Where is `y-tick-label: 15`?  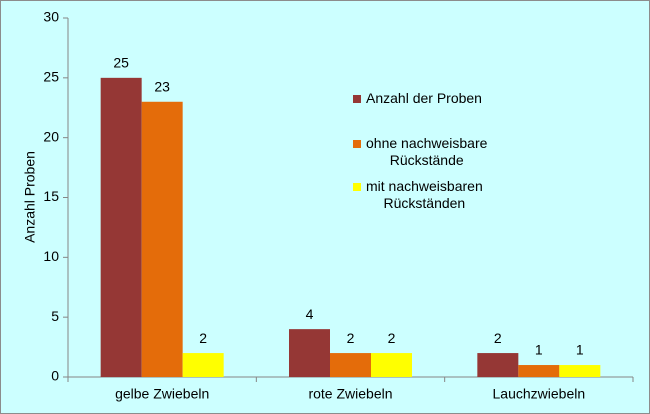 y-tick-label: 15 is located at coordinates (51, 196).